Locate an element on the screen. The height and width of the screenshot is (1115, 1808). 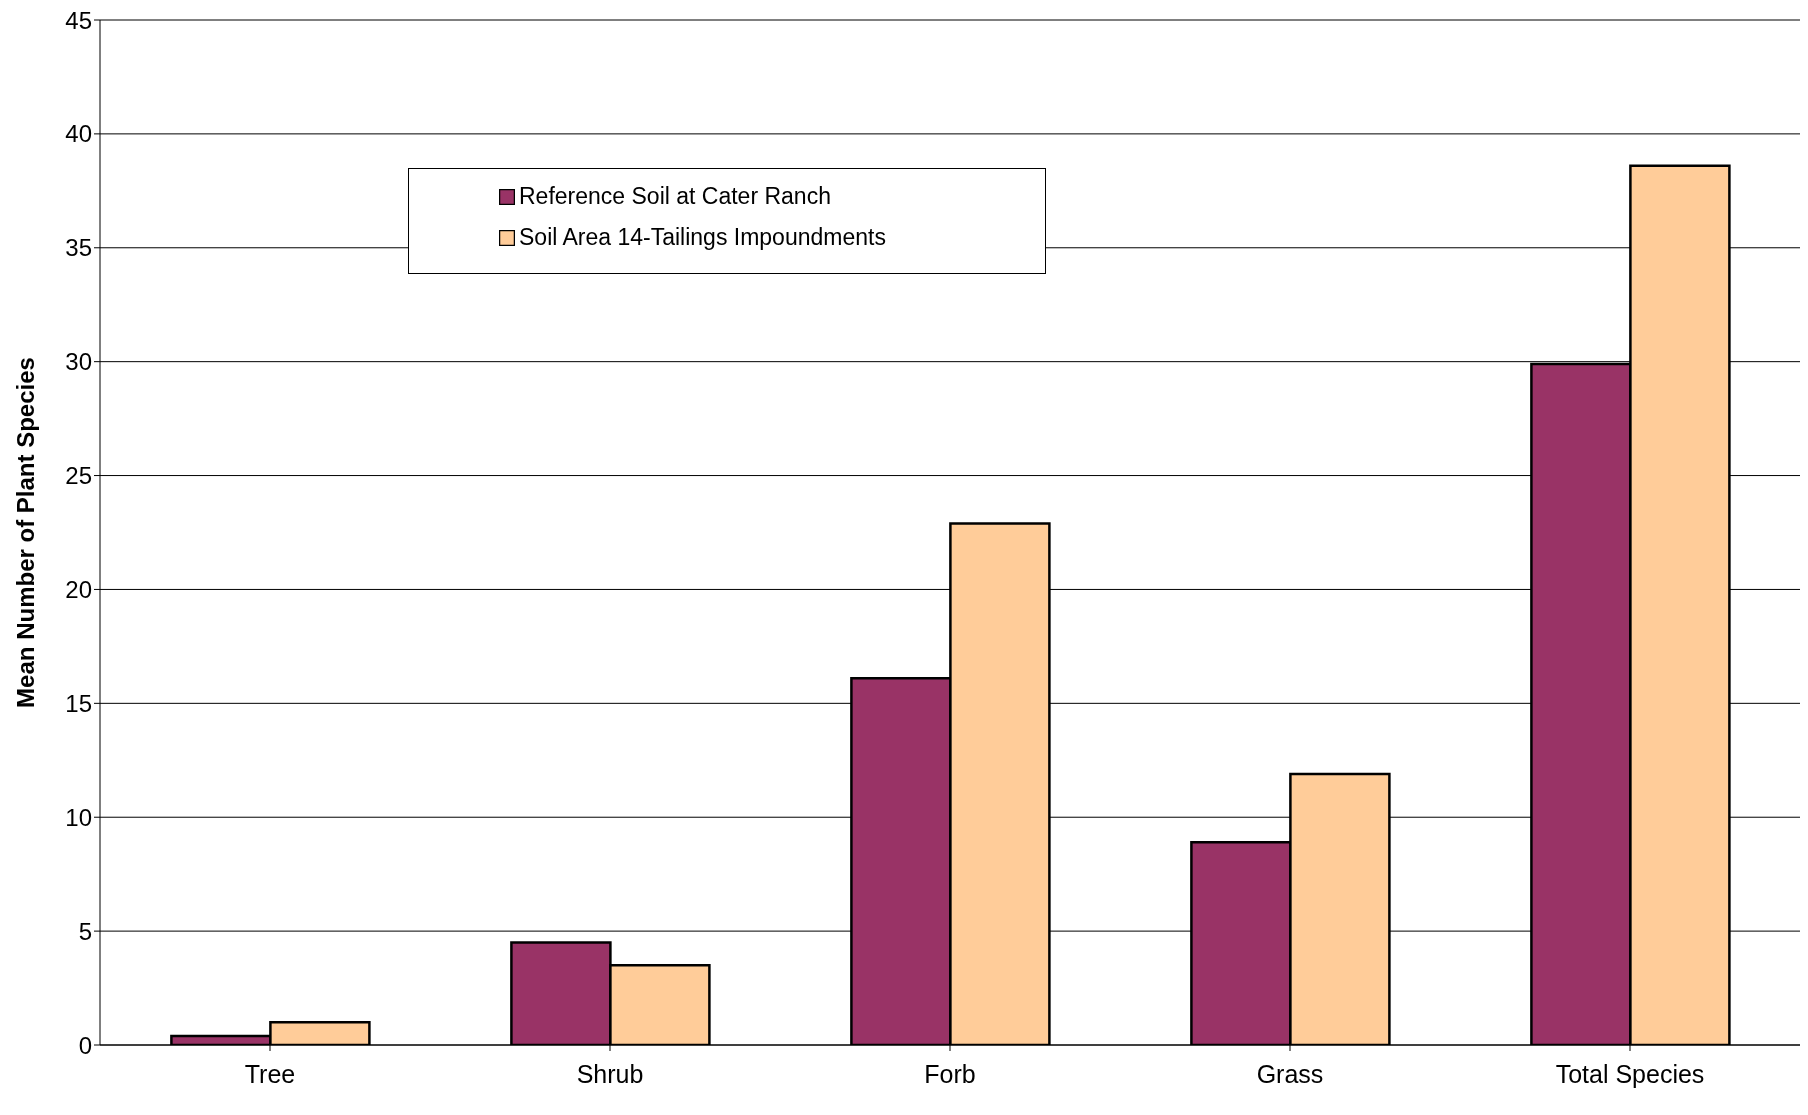
x-tick-label: Forb is located at coordinates (950, 1073).